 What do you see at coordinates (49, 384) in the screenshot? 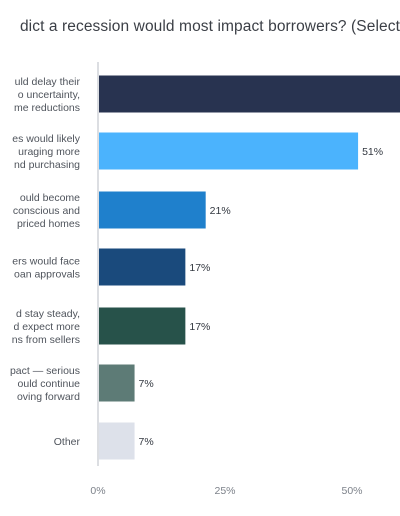
I see `category-label-5-1: ould continue` at bounding box center [49, 384].